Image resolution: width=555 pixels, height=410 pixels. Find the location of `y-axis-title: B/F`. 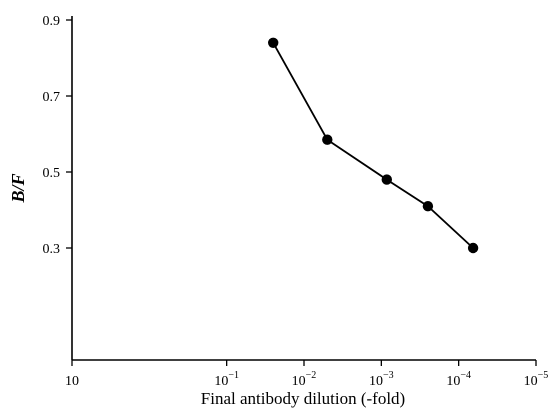

y-axis-title: B/F is located at coordinates (18, 188).